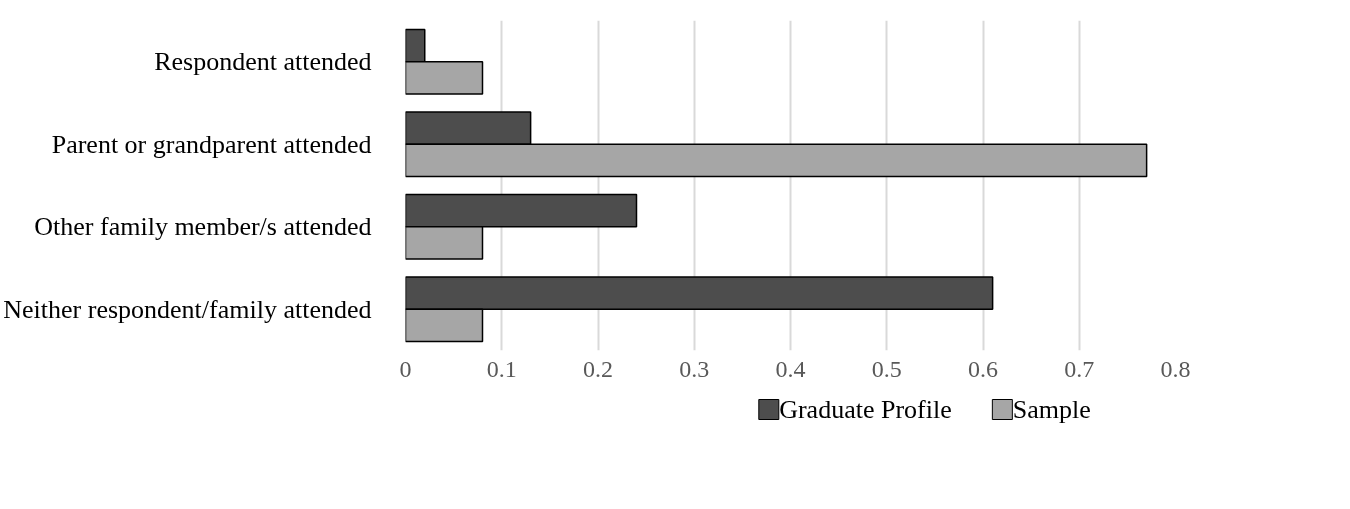  Describe the element at coordinates (598, 368) in the screenshot. I see `x-tick-label: 0.2` at that location.